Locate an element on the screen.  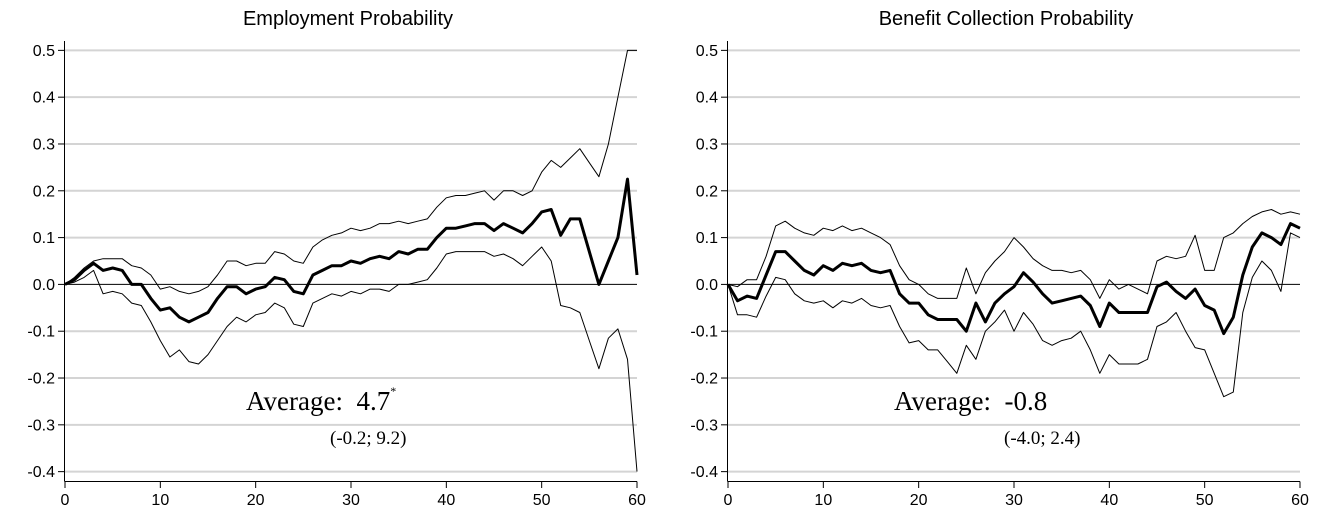
confidence-interval: (-0.2; 9.2) is located at coordinates (368, 438).